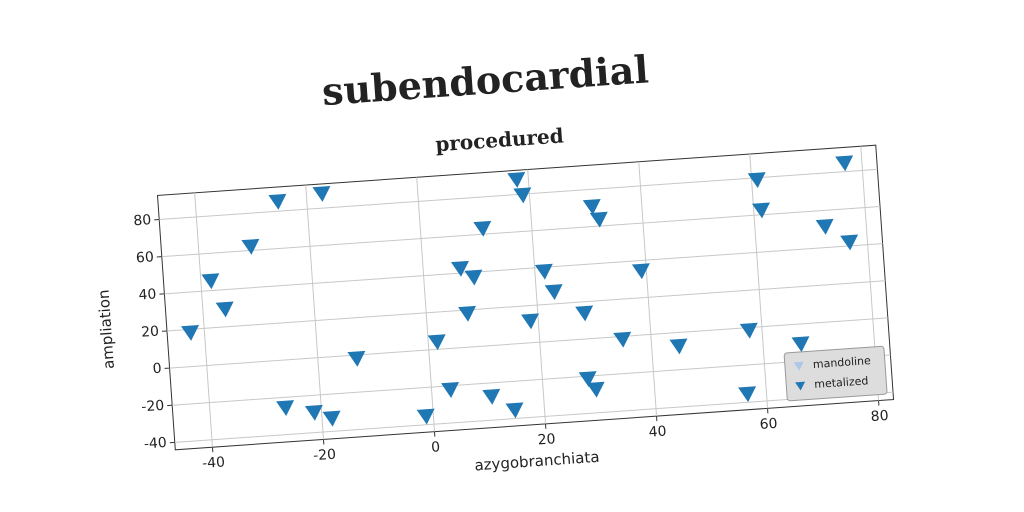 This screenshot has width=1024, height=512. I want to click on x-tick-label: 80, so click(879, 416).